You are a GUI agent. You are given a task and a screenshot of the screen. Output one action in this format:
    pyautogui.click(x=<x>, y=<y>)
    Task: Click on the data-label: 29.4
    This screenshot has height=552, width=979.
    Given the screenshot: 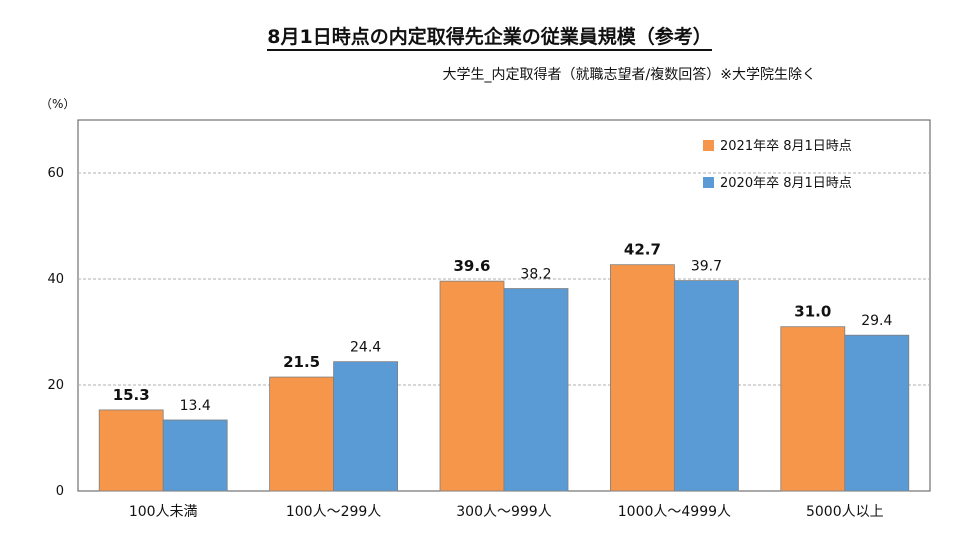 What is the action you would take?
    pyautogui.click(x=876, y=321)
    